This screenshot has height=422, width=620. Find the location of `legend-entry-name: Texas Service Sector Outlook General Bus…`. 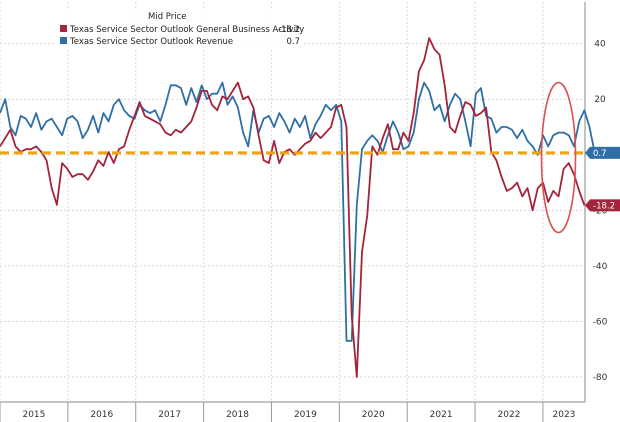

legend-entry-name: Texas Service Sector Outlook General Bus… is located at coordinates (186, 30).